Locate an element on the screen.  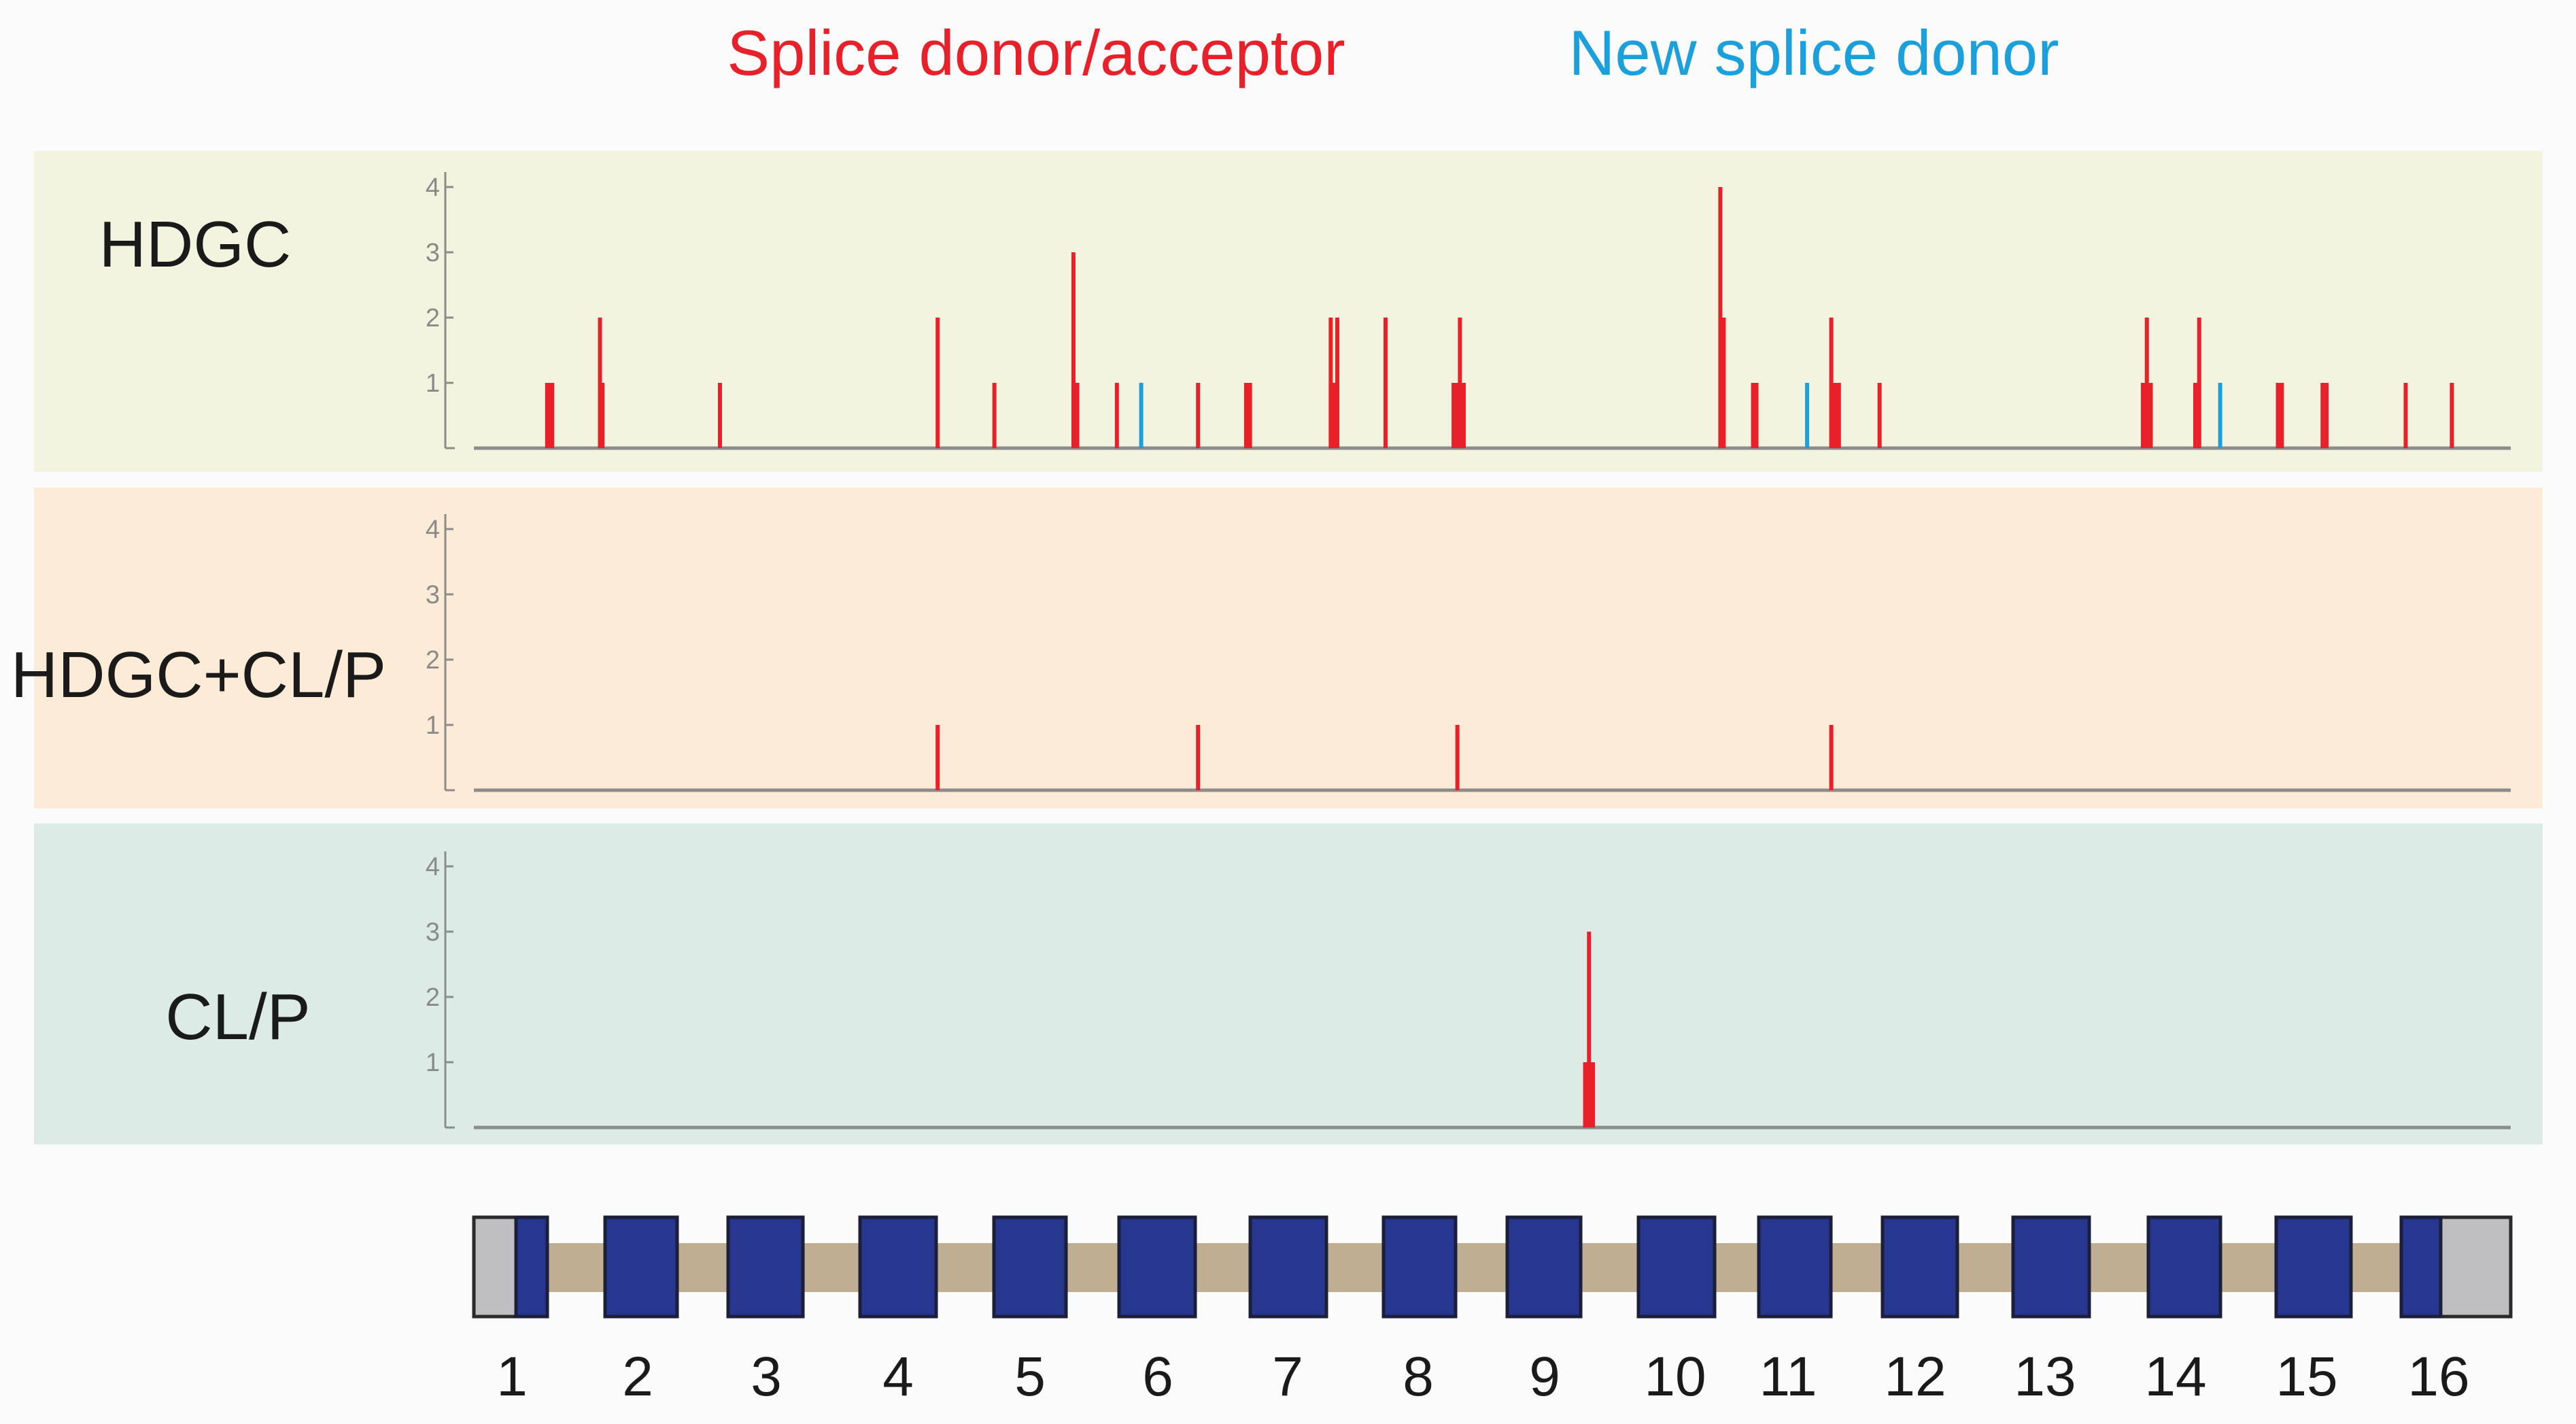
exon-label: 16 is located at coordinates (2438, 1377).